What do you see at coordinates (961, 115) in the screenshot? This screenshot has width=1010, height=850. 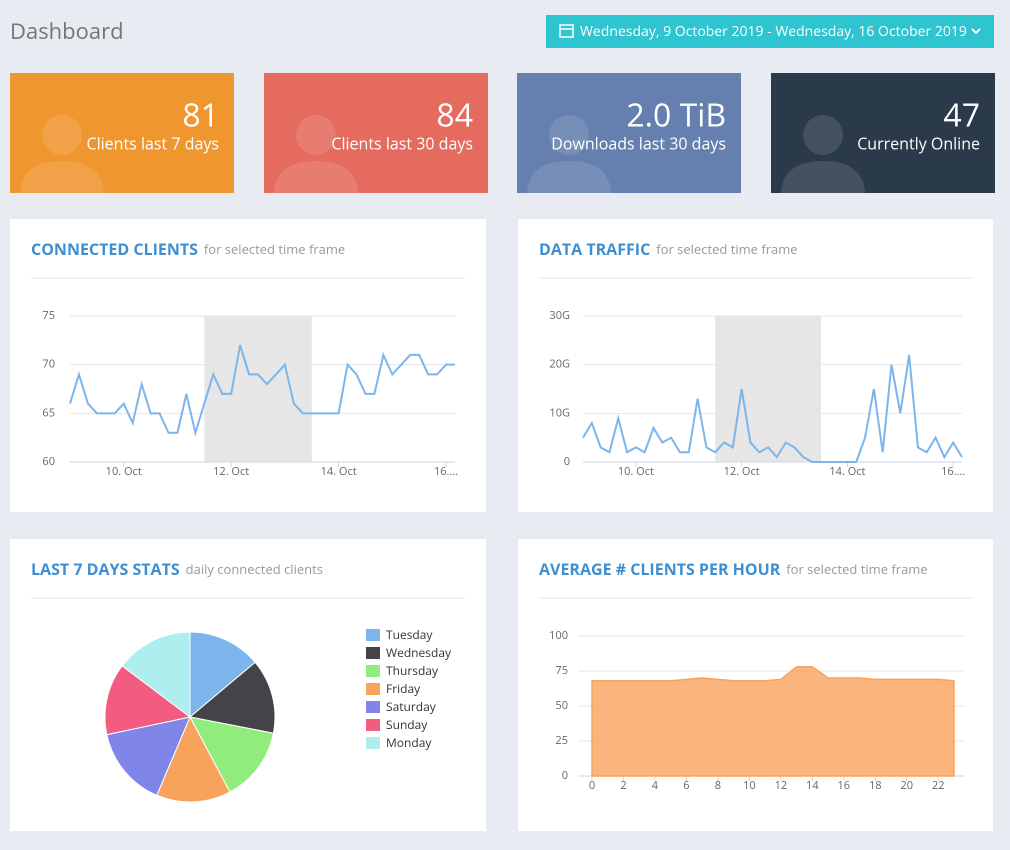 I see `stat-value: 47` at bounding box center [961, 115].